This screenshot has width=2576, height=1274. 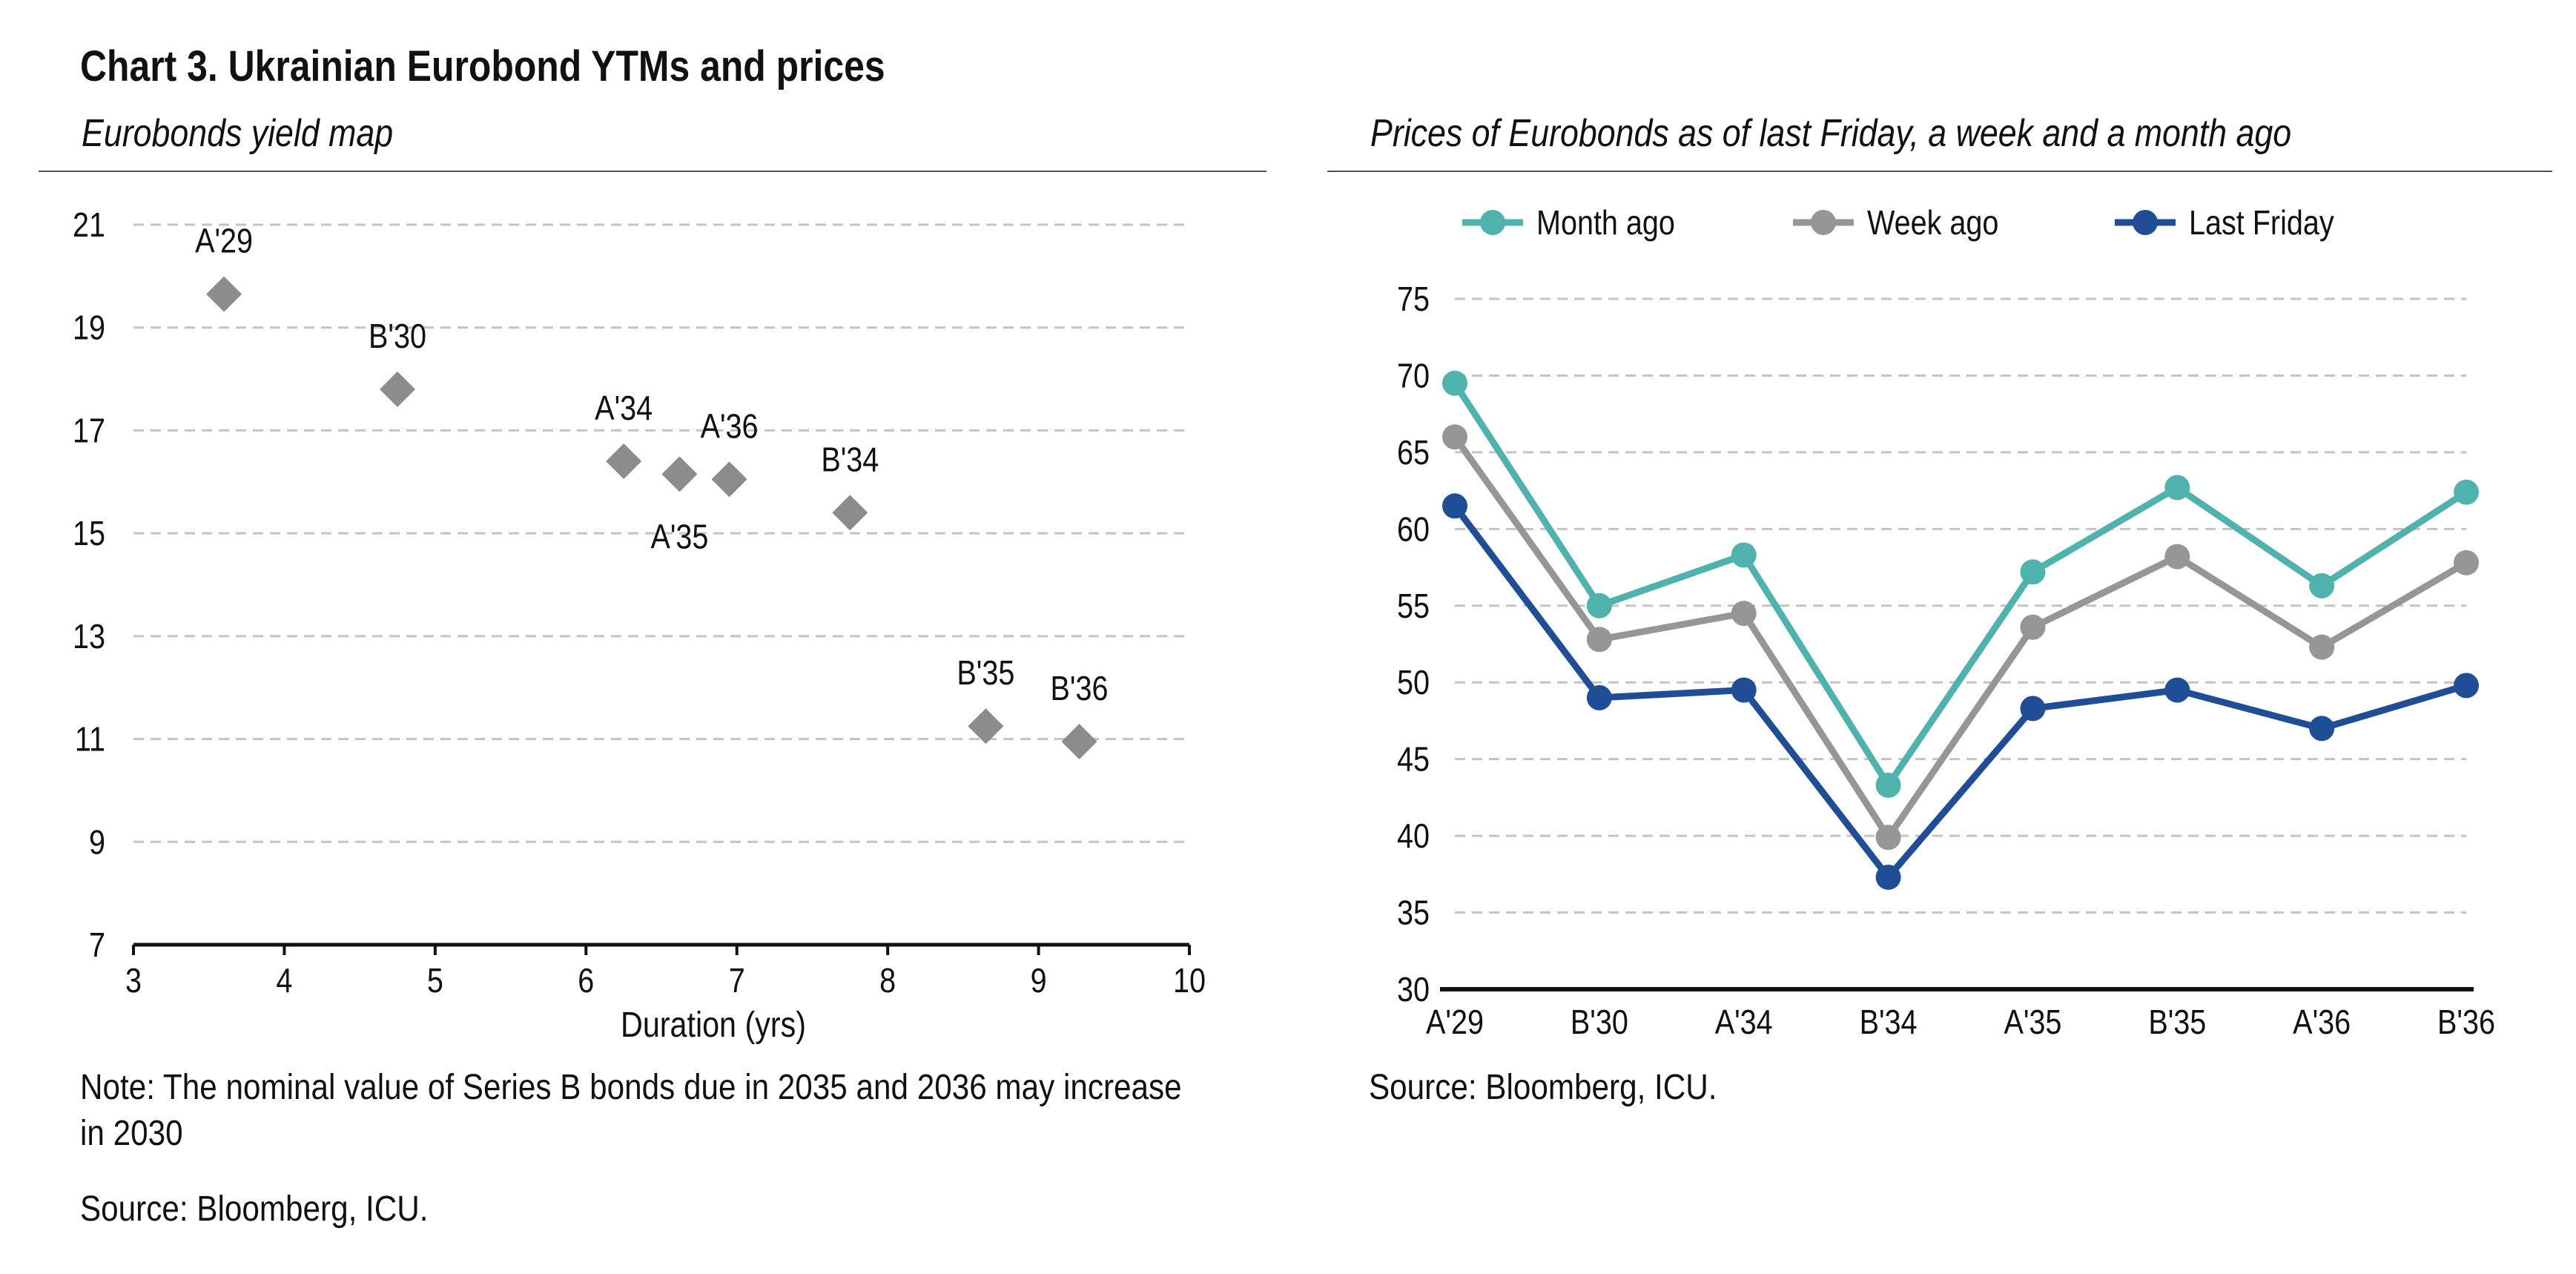 What do you see at coordinates (1932, 223) in the screenshot?
I see `legend-label: Week ago` at bounding box center [1932, 223].